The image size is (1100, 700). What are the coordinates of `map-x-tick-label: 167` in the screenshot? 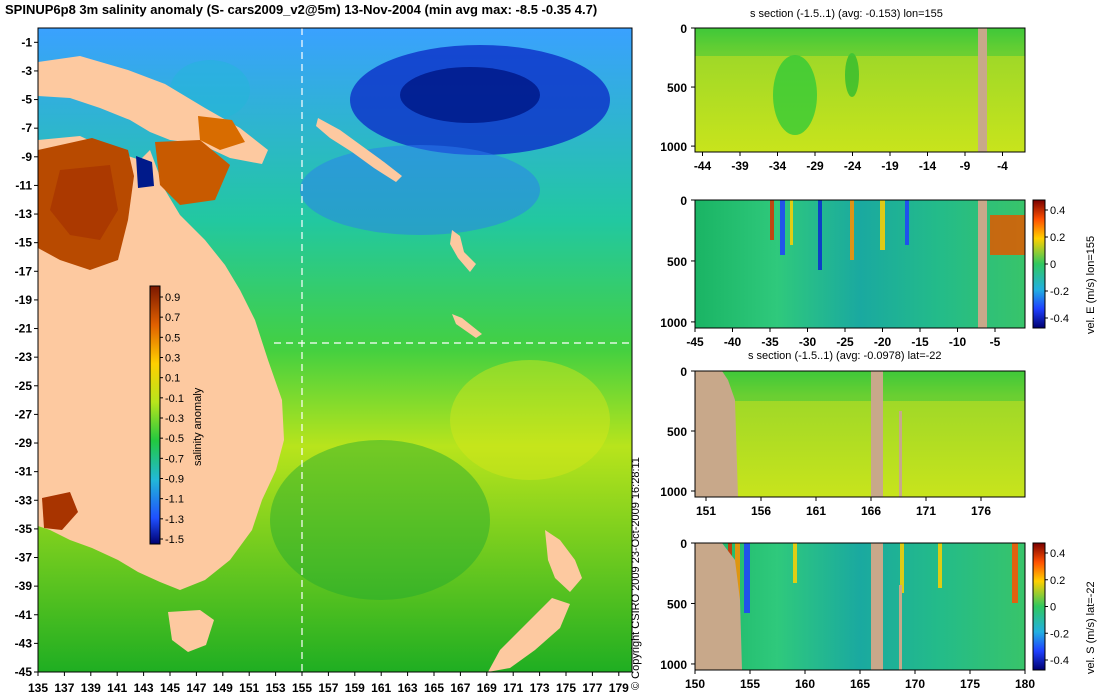 It's located at (460, 688).